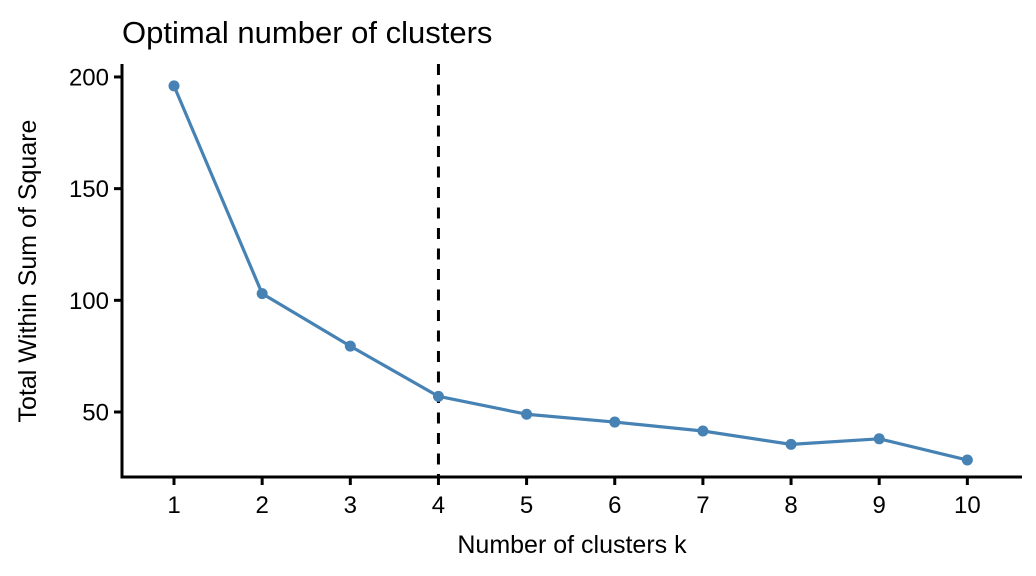 The width and height of the screenshot is (1036, 576). What do you see at coordinates (261, 505) in the screenshot?
I see `x-tick-label: 2` at bounding box center [261, 505].